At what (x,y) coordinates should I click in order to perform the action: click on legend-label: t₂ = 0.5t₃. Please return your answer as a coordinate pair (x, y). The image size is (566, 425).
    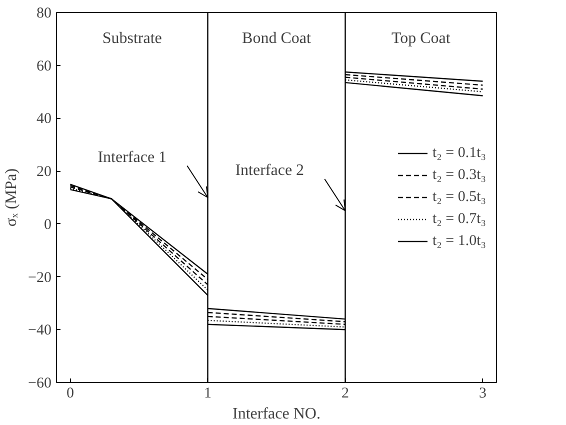
    Looking at the image, I should click on (459, 197).